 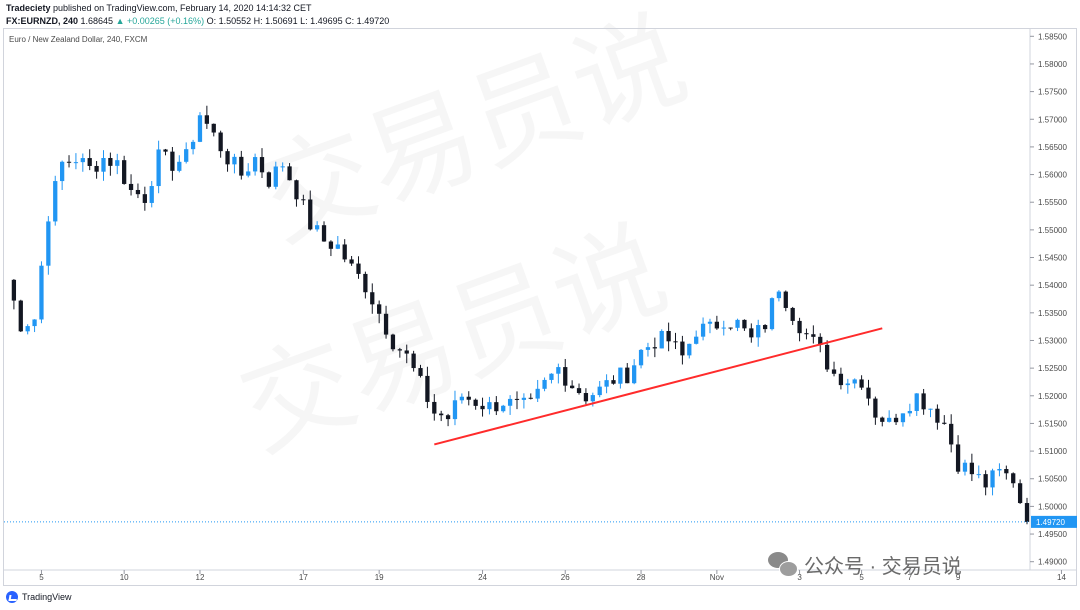 I want to click on y-tick-label: 1.49000, so click(x=1052, y=562).